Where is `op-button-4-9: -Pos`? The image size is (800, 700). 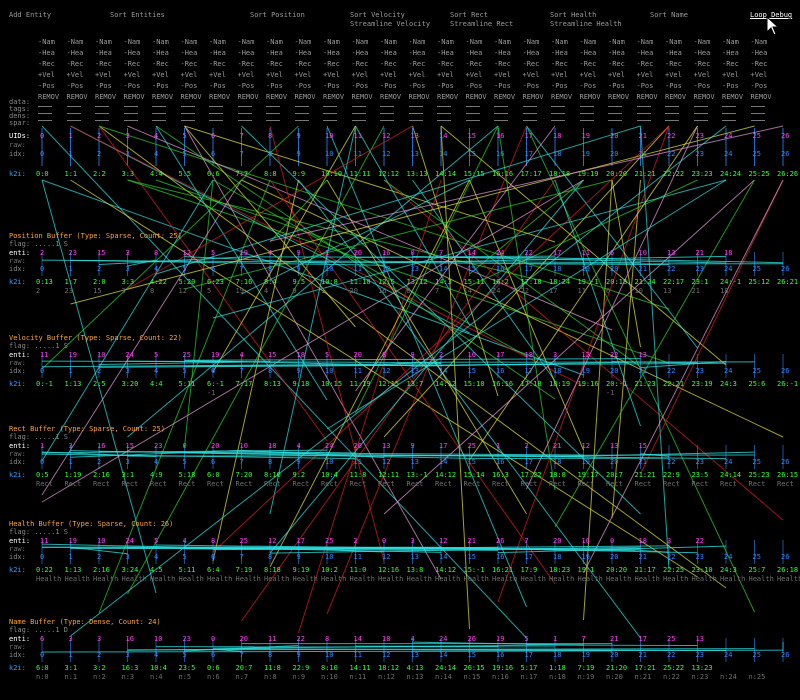 op-button-4-9: -Pos is located at coordinates (303, 86).